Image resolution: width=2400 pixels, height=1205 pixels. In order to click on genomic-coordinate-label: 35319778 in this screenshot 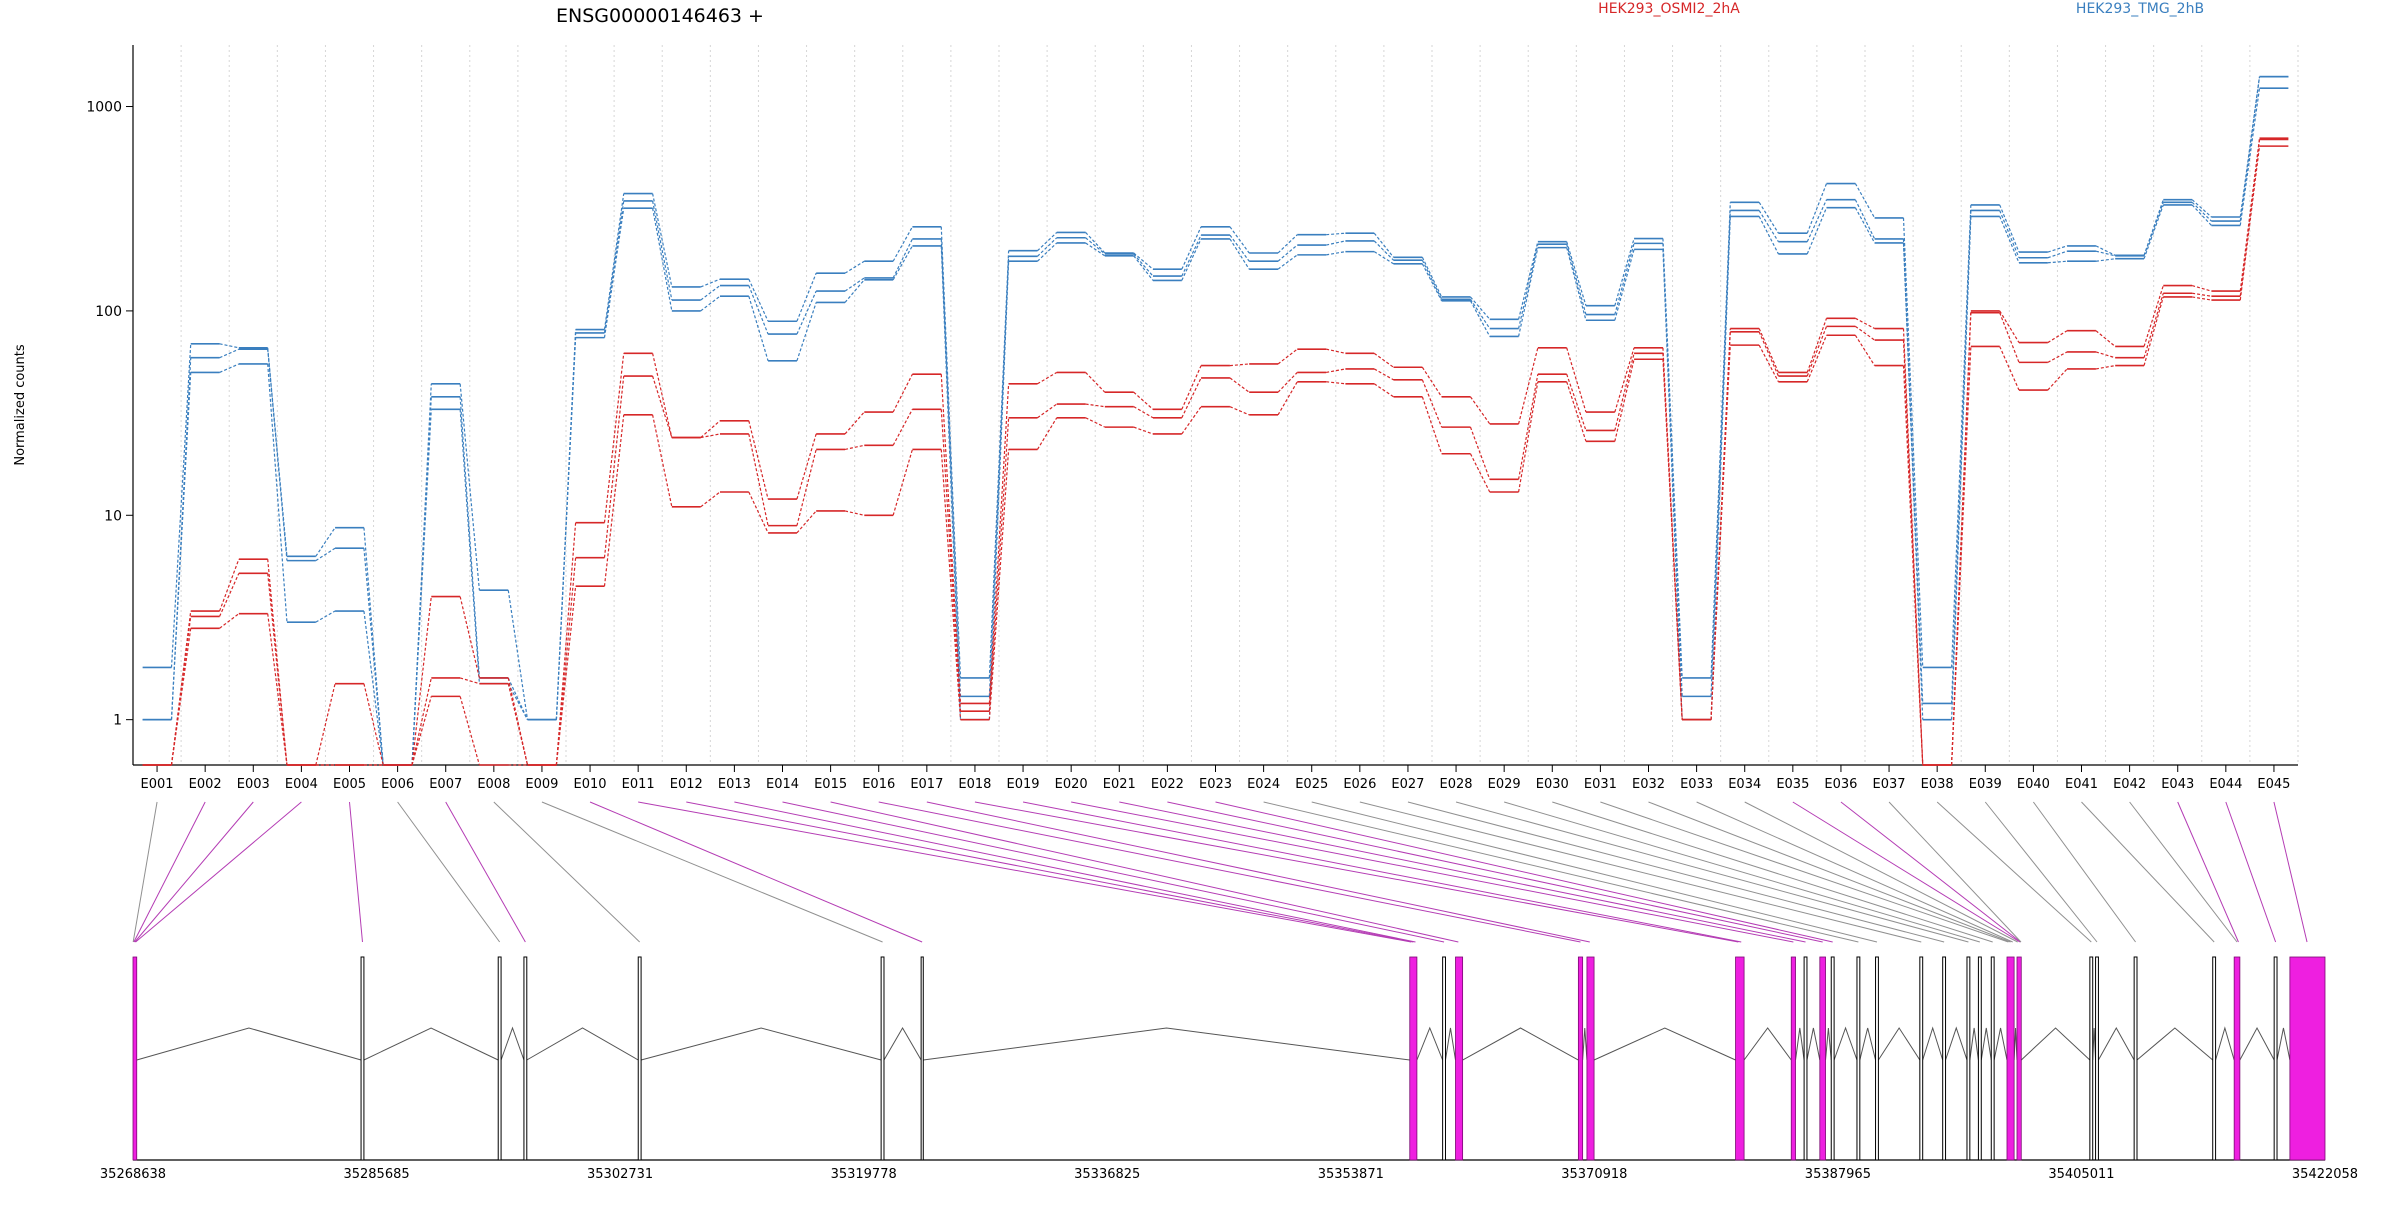, I will do `click(864, 1174)`.